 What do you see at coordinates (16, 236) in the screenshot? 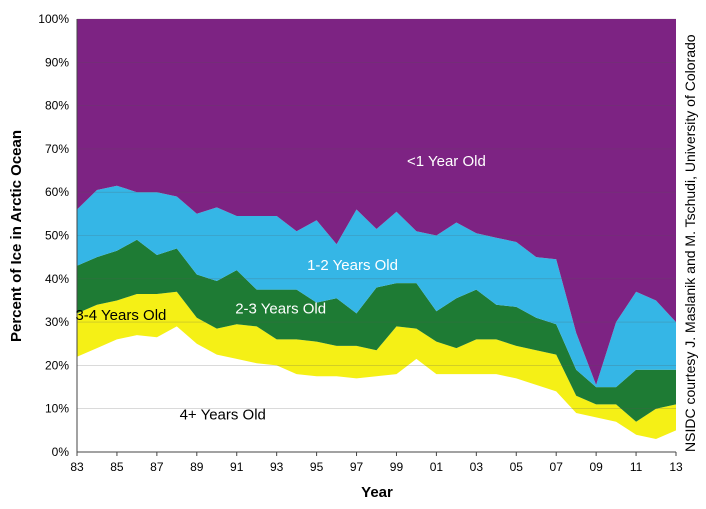
I see `y-axis-title: Percent of Ice in Arctic Ocean` at bounding box center [16, 236].